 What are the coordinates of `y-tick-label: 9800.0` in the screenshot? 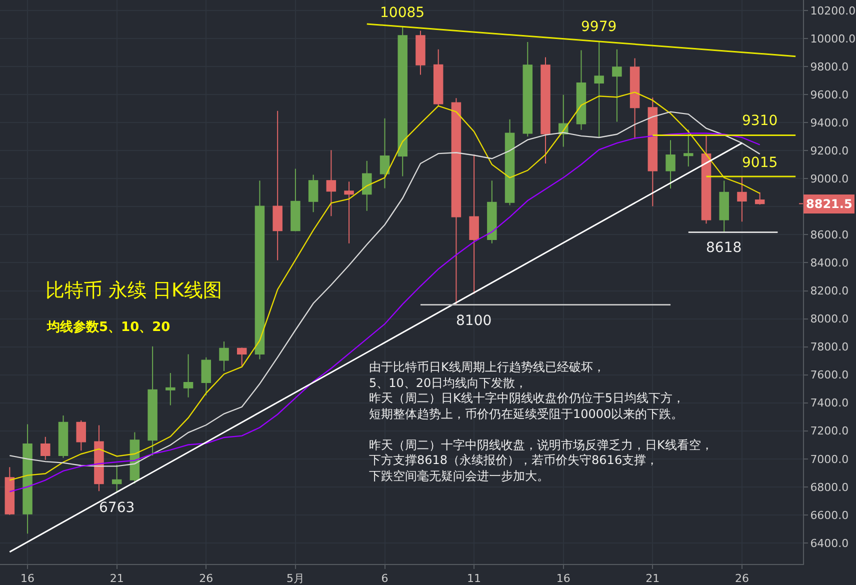 It's located at (829, 67).